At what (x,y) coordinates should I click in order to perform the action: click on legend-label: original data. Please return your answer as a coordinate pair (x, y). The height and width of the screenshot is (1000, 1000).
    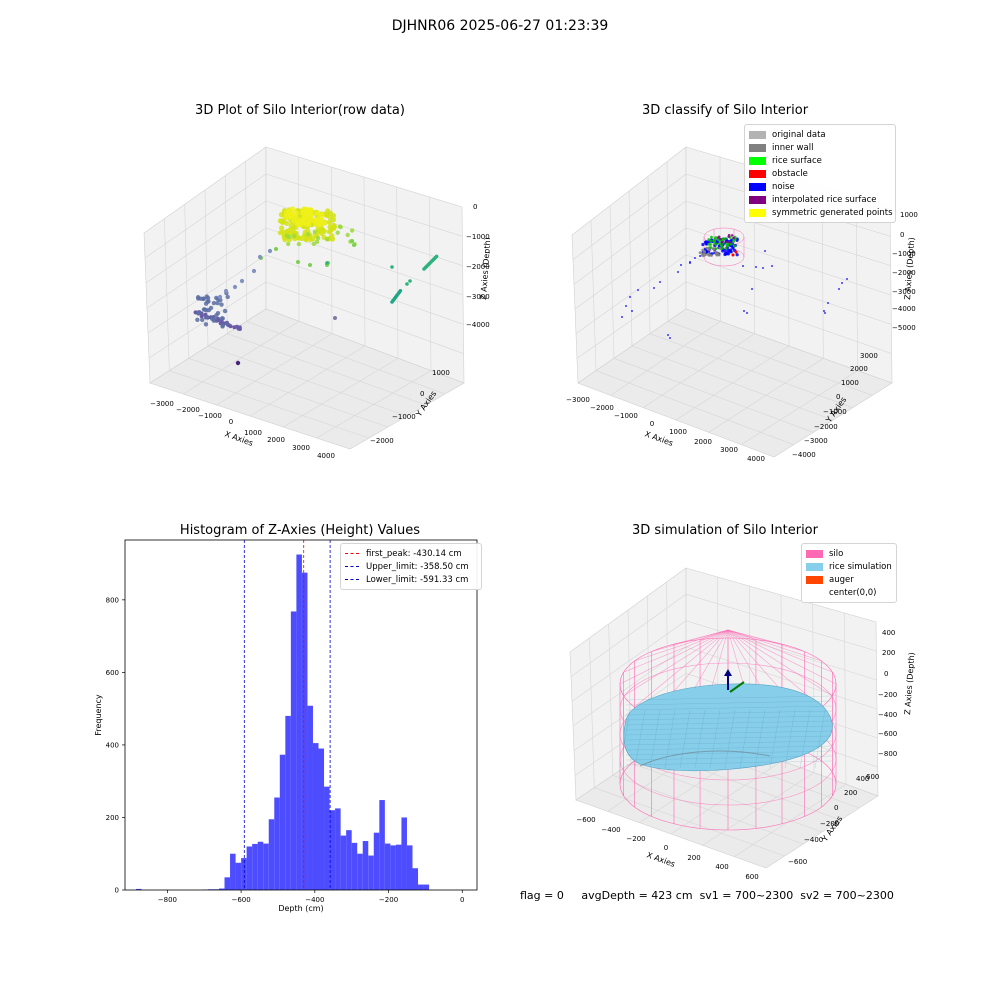
    Looking at the image, I should click on (799, 134).